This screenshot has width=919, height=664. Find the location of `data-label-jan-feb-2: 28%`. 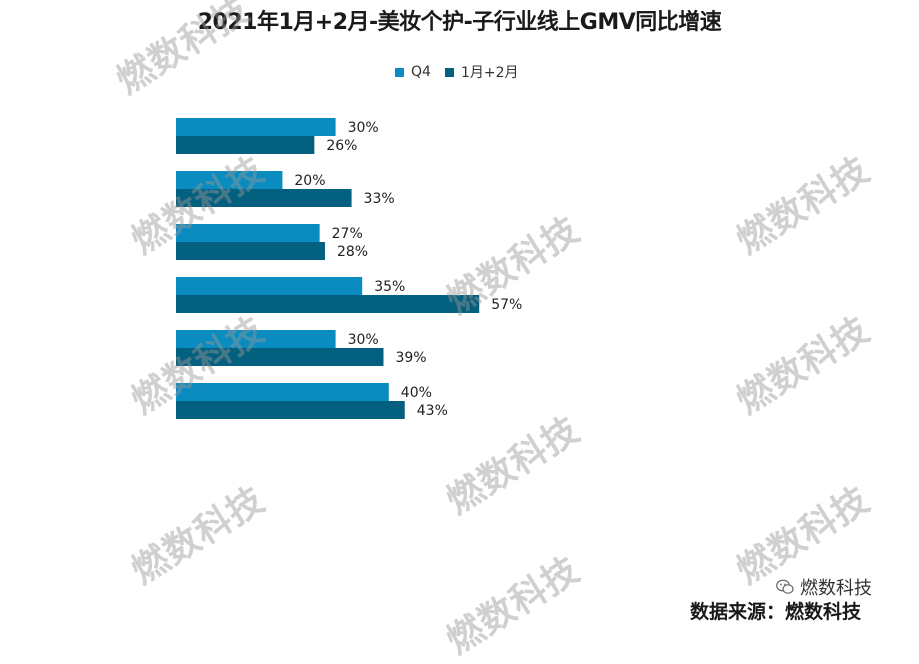

data-label-jan-feb-2: 28% is located at coordinates (352, 252).